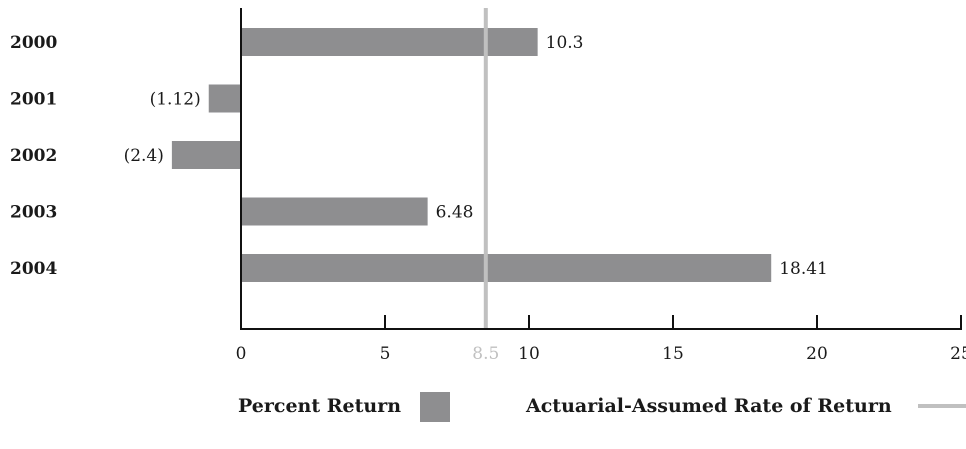 The image size is (966, 449). I want to click on category-label-2003: 2003, so click(33, 213).